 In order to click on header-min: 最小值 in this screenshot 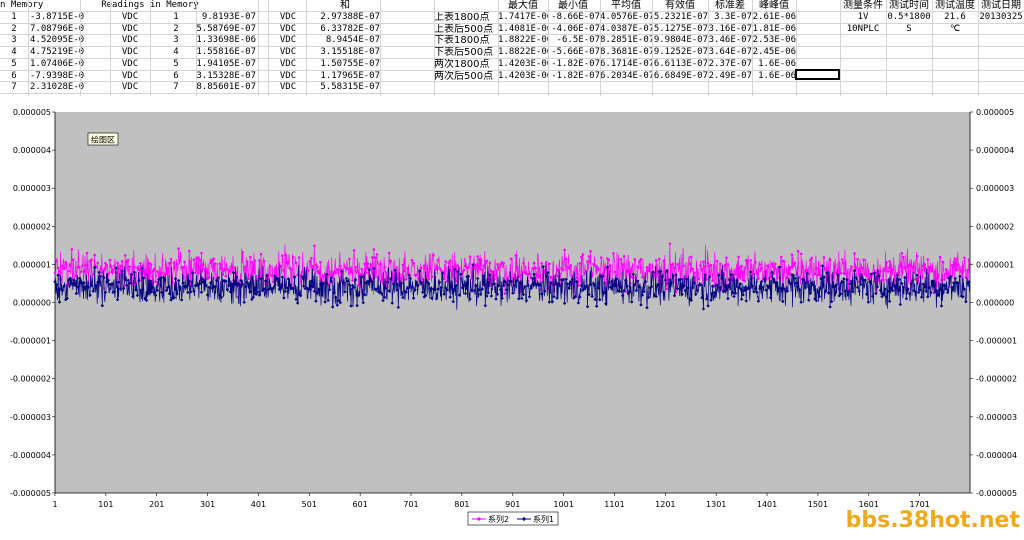, I will do `click(573, 5)`.